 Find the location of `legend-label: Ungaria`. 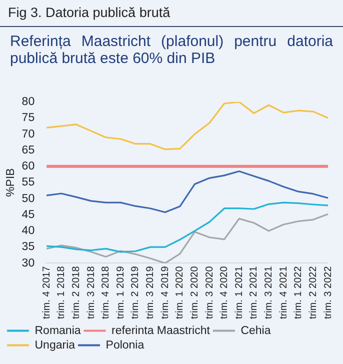

legend-label: Ungaria is located at coordinates (55, 345).